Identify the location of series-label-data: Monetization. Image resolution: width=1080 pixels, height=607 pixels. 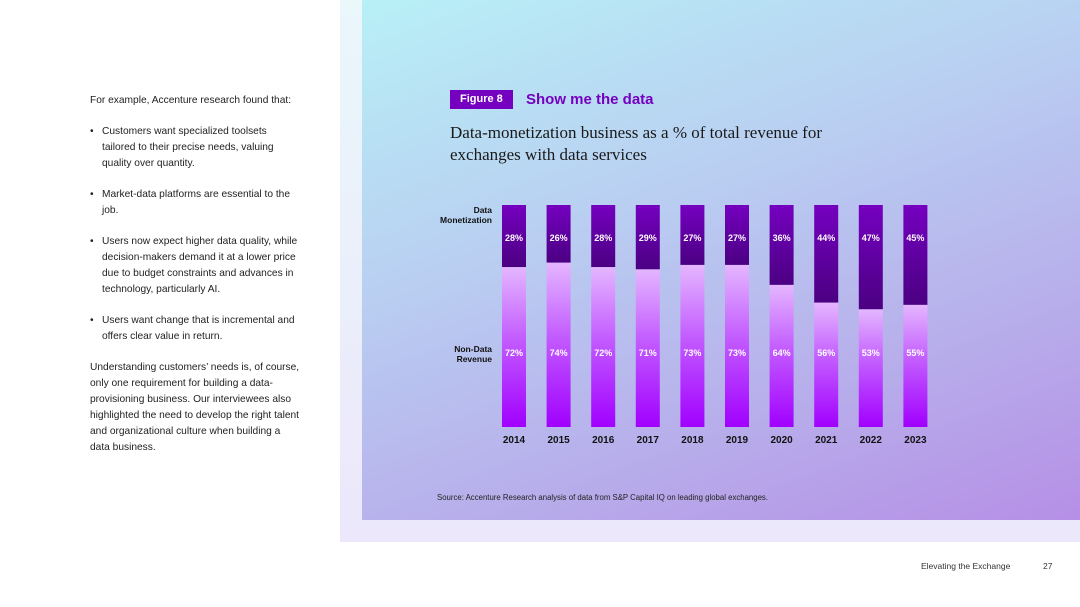
(466, 220).